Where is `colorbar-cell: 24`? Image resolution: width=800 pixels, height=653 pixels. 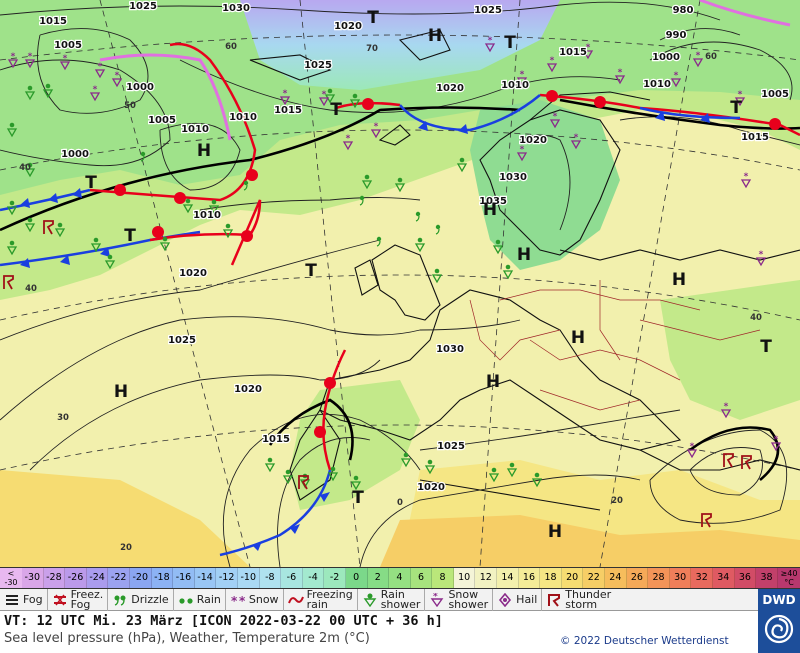
colorbar-cell: 24 is located at coordinates (616, 578).